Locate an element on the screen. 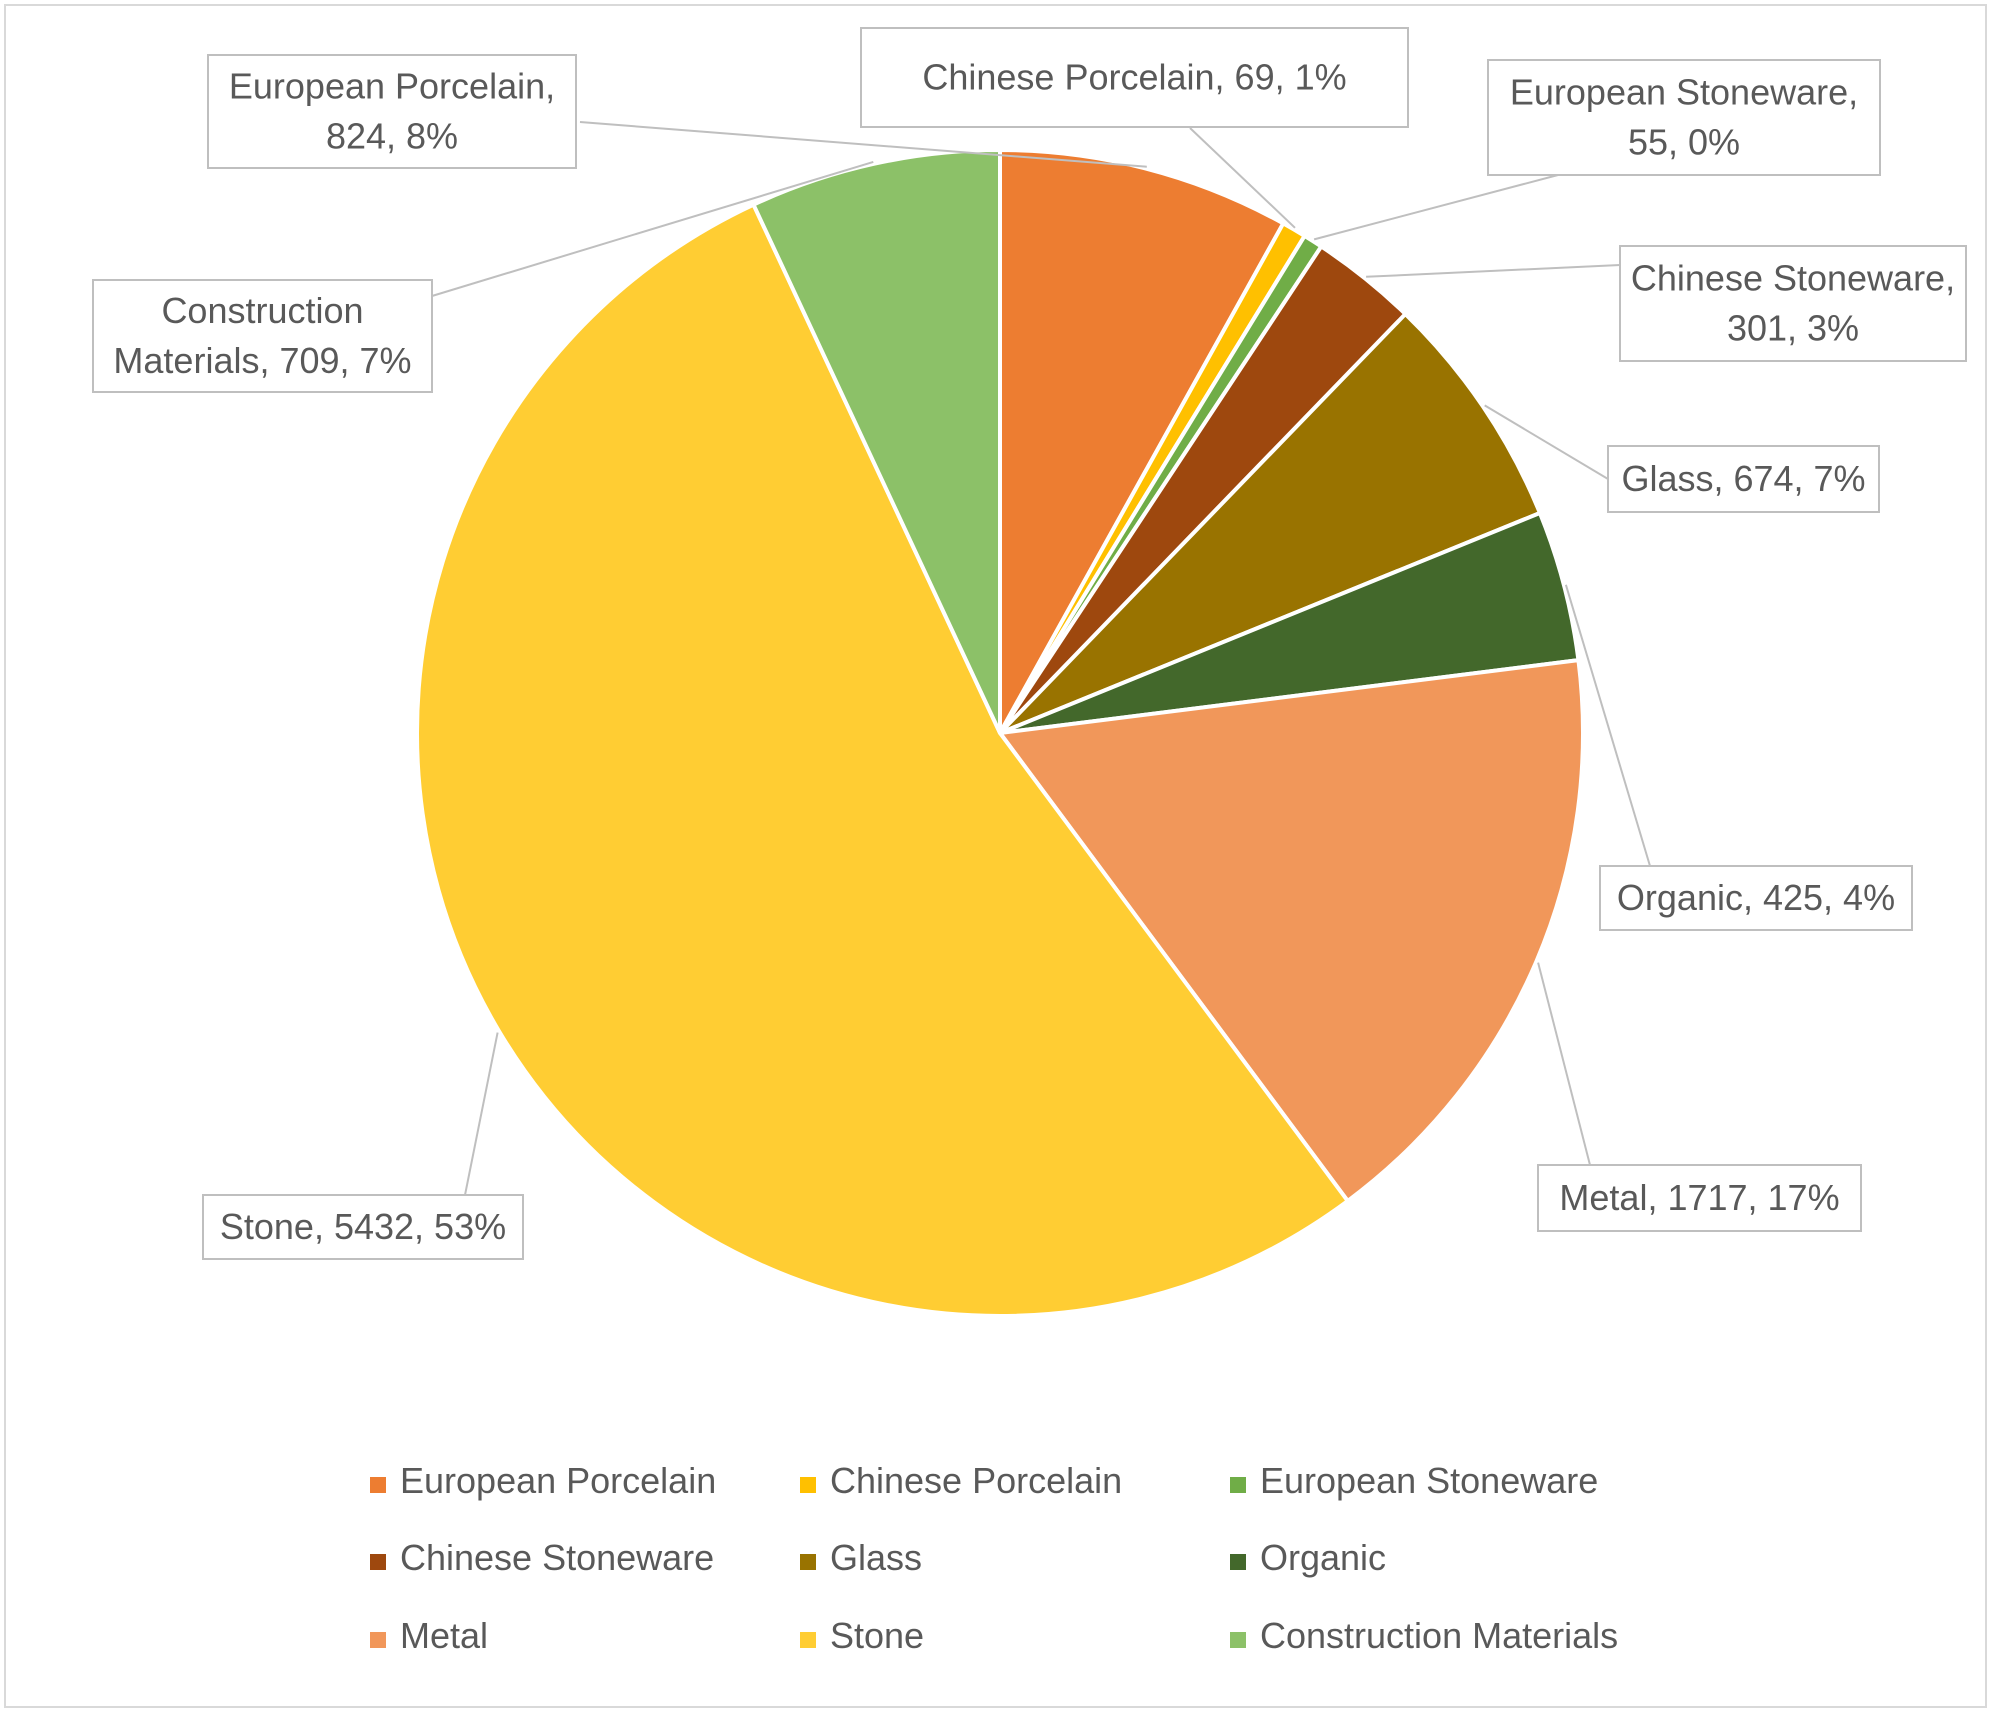 The image size is (1993, 1714). legend-label-construction-materials: Construction Materials is located at coordinates (1439, 1635).